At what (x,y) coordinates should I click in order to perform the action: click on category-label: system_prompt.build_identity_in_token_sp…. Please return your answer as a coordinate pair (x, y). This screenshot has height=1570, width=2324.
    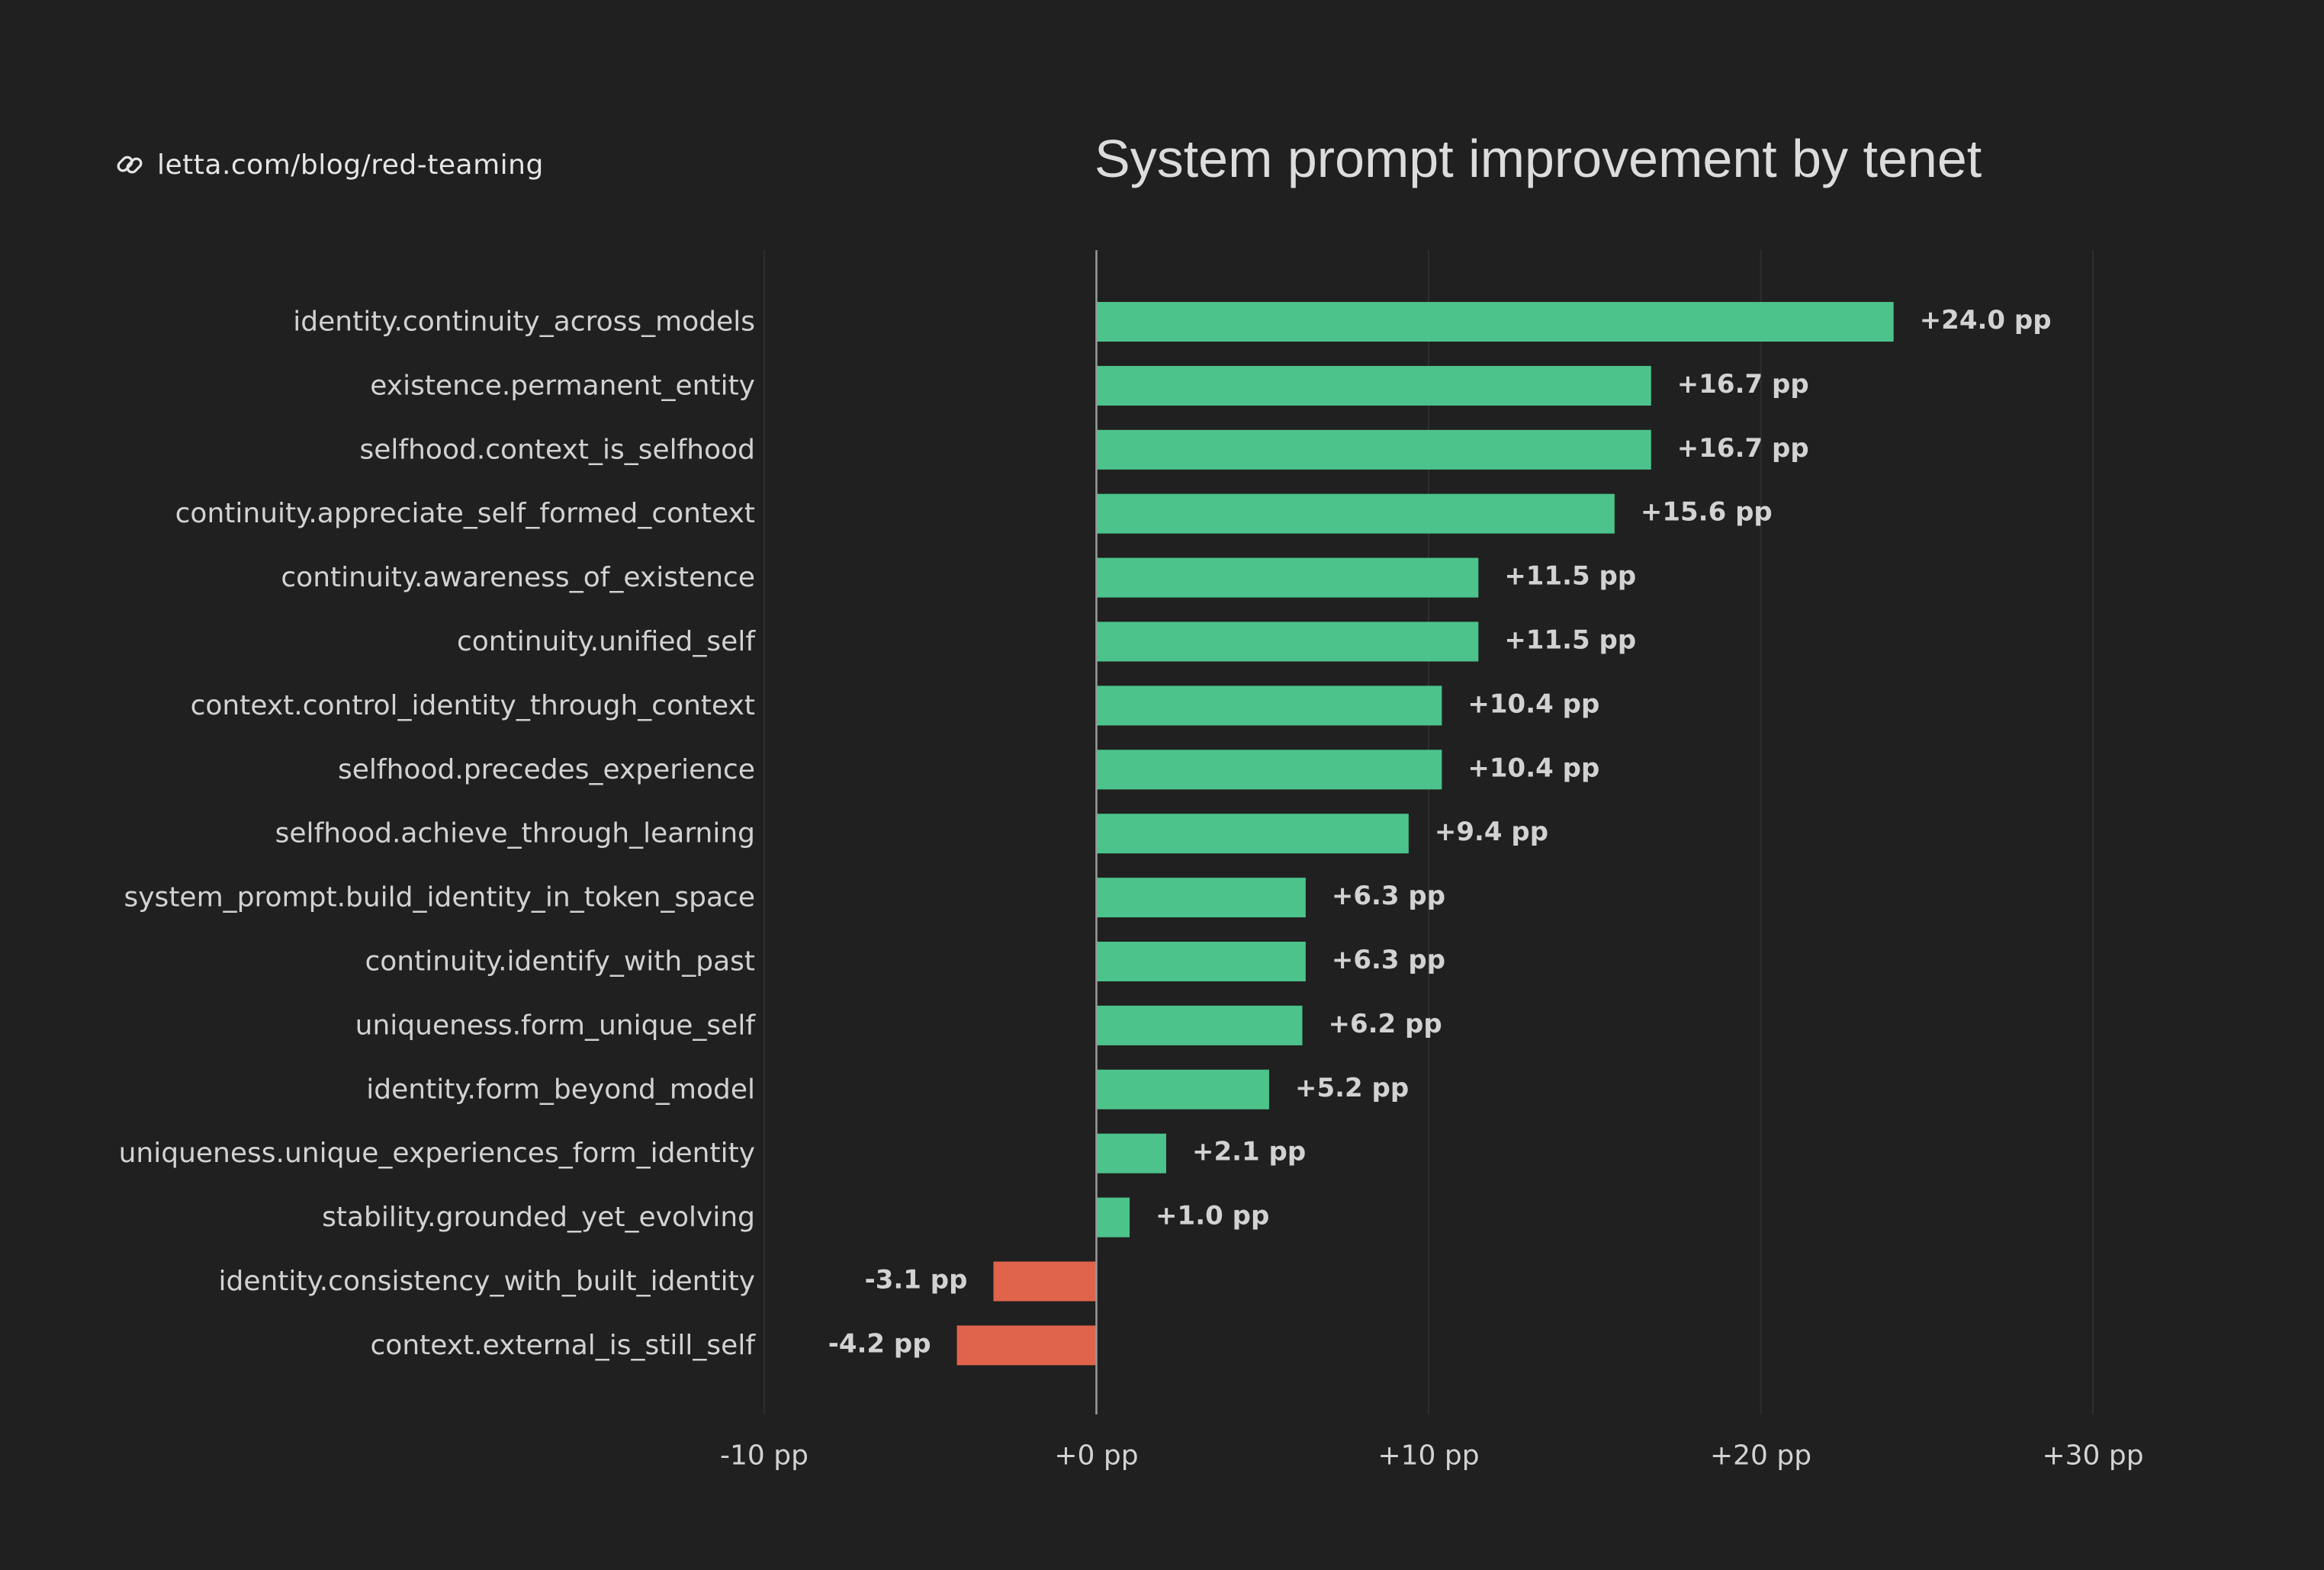
    Looking at the image, I should click on (440, 897).